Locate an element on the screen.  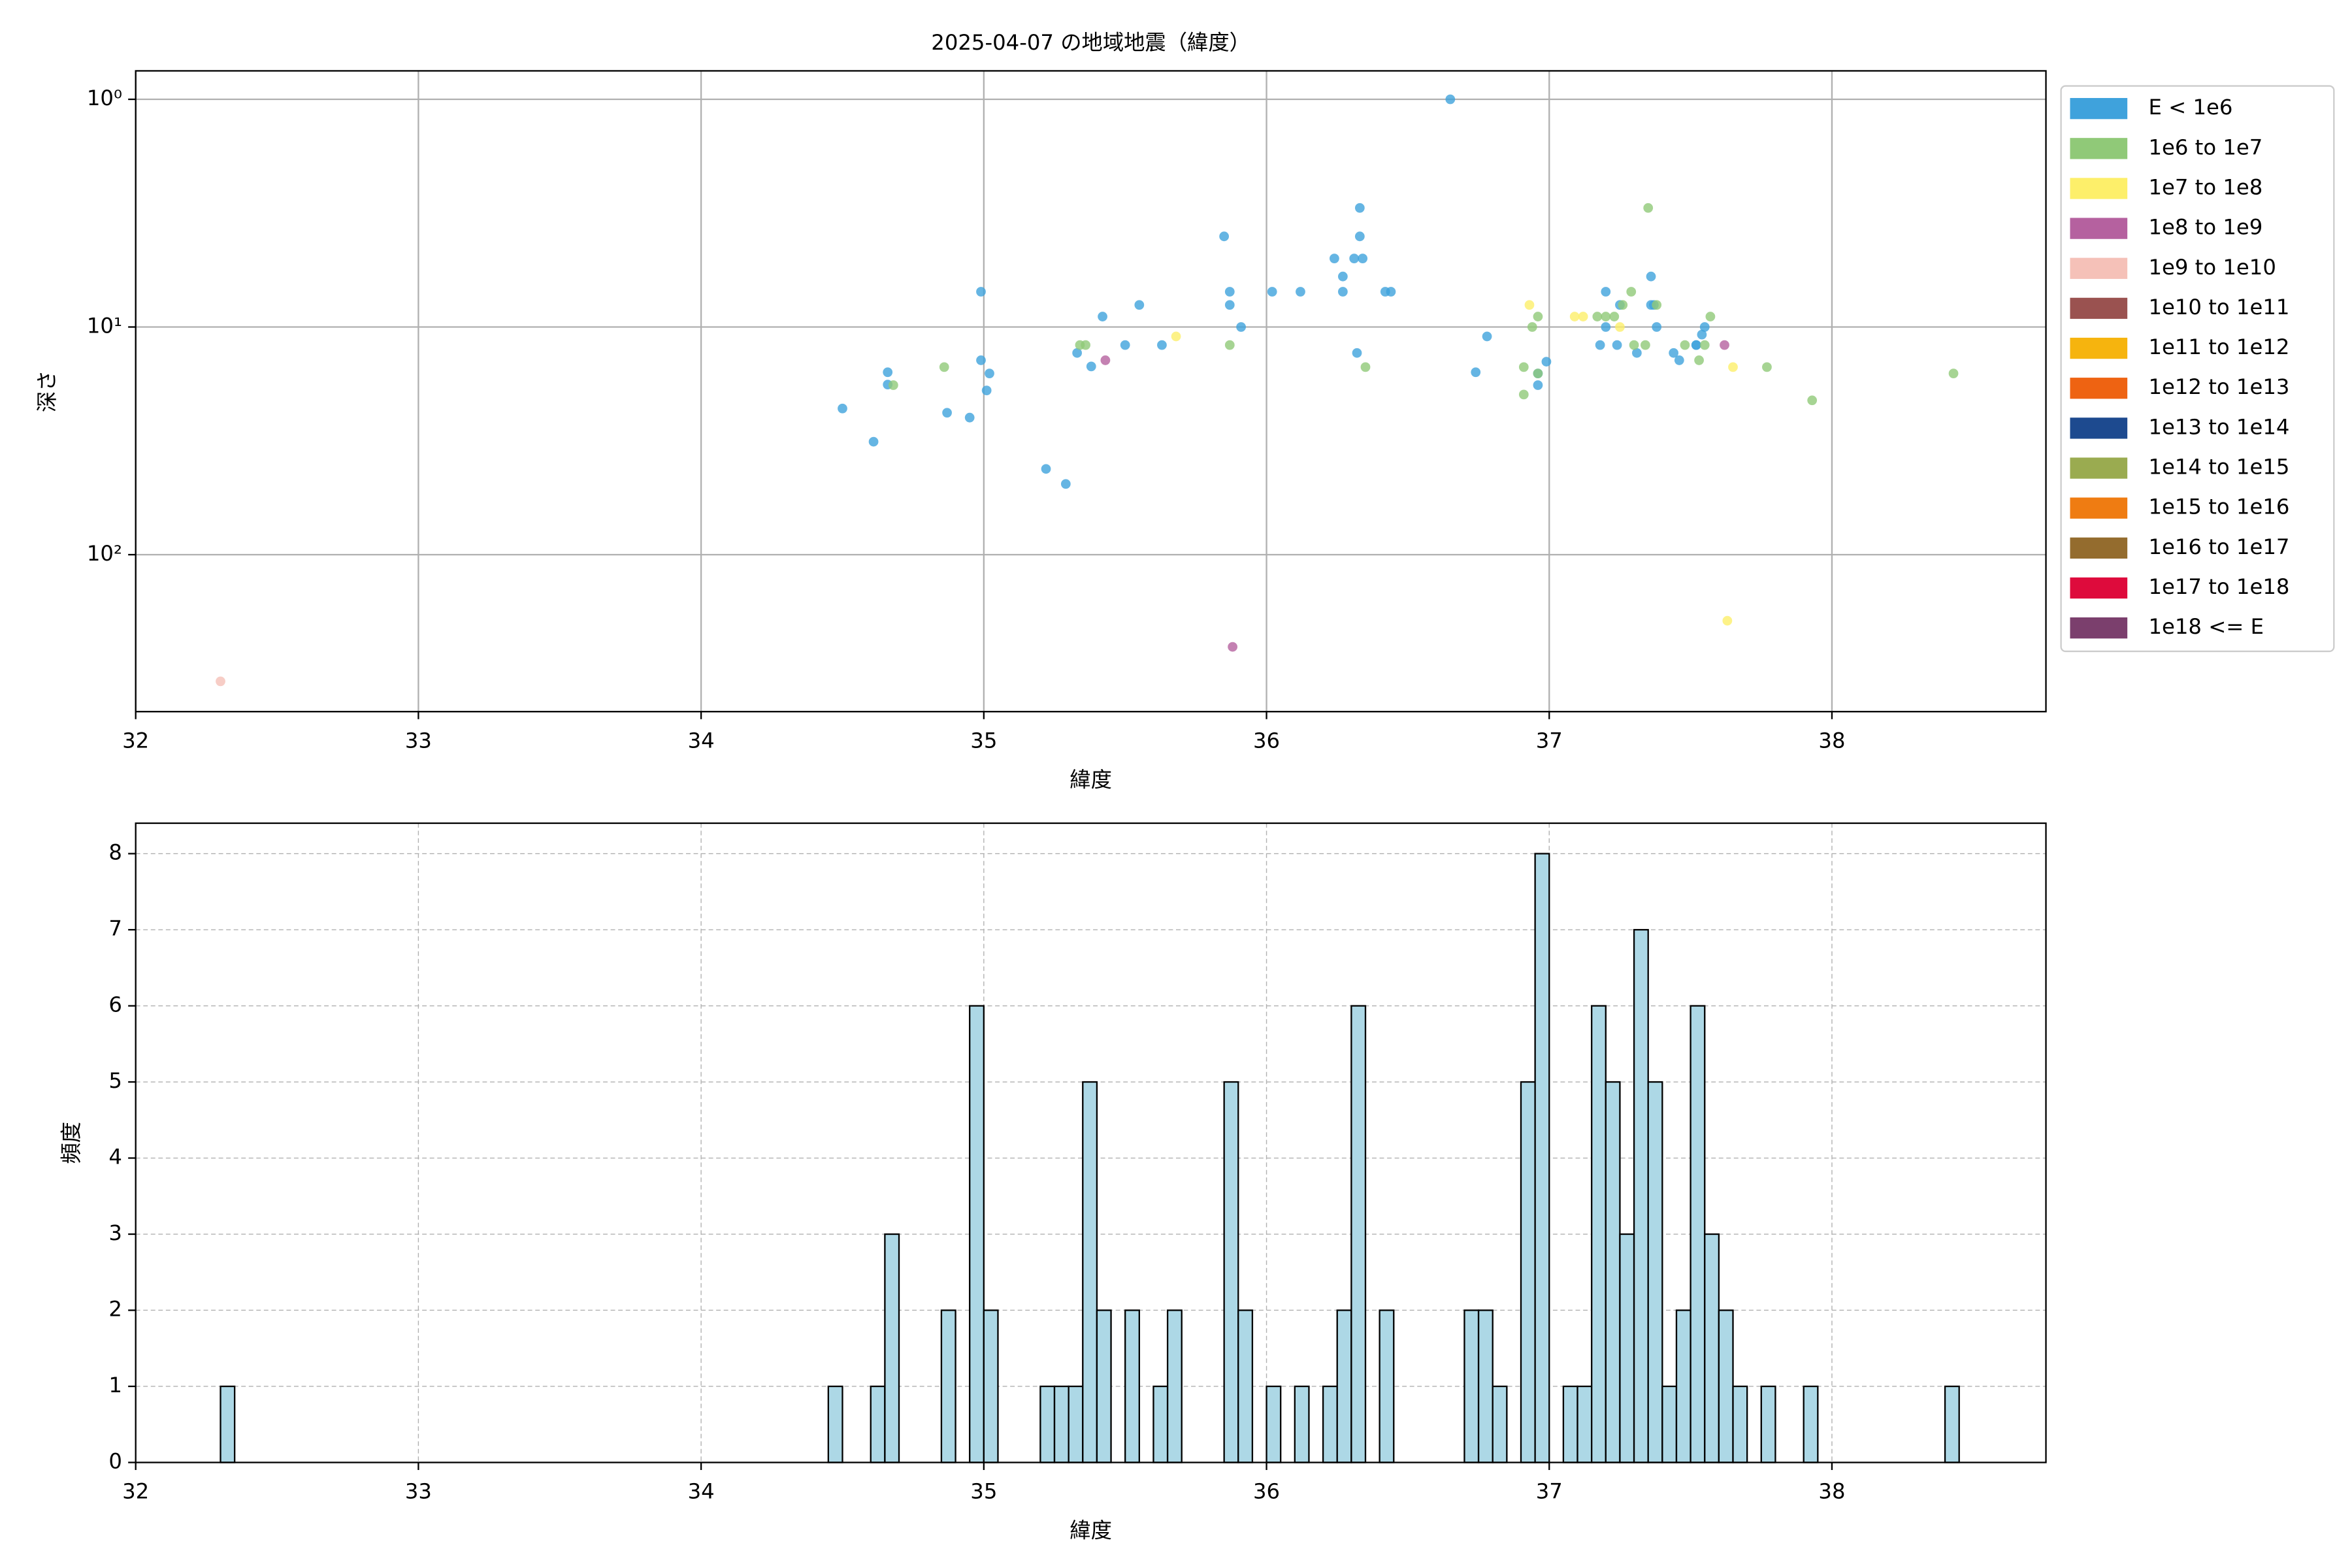
x-tick-label: 38 is located at coordinates (1831, 740).